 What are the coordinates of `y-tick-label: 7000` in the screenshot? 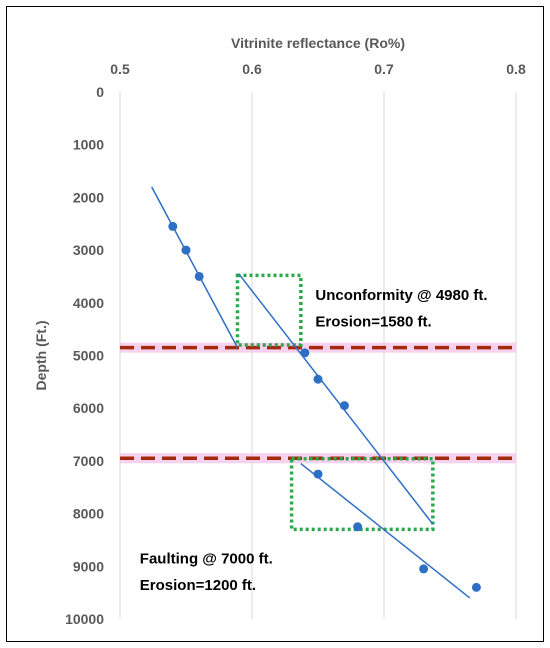 It's located at (88, 461).